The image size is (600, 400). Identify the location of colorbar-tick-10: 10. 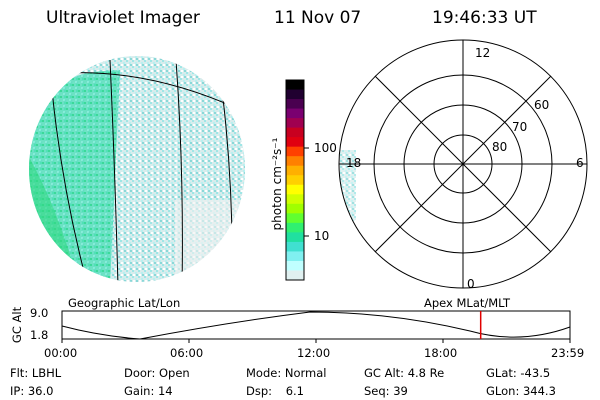
(322, 236).